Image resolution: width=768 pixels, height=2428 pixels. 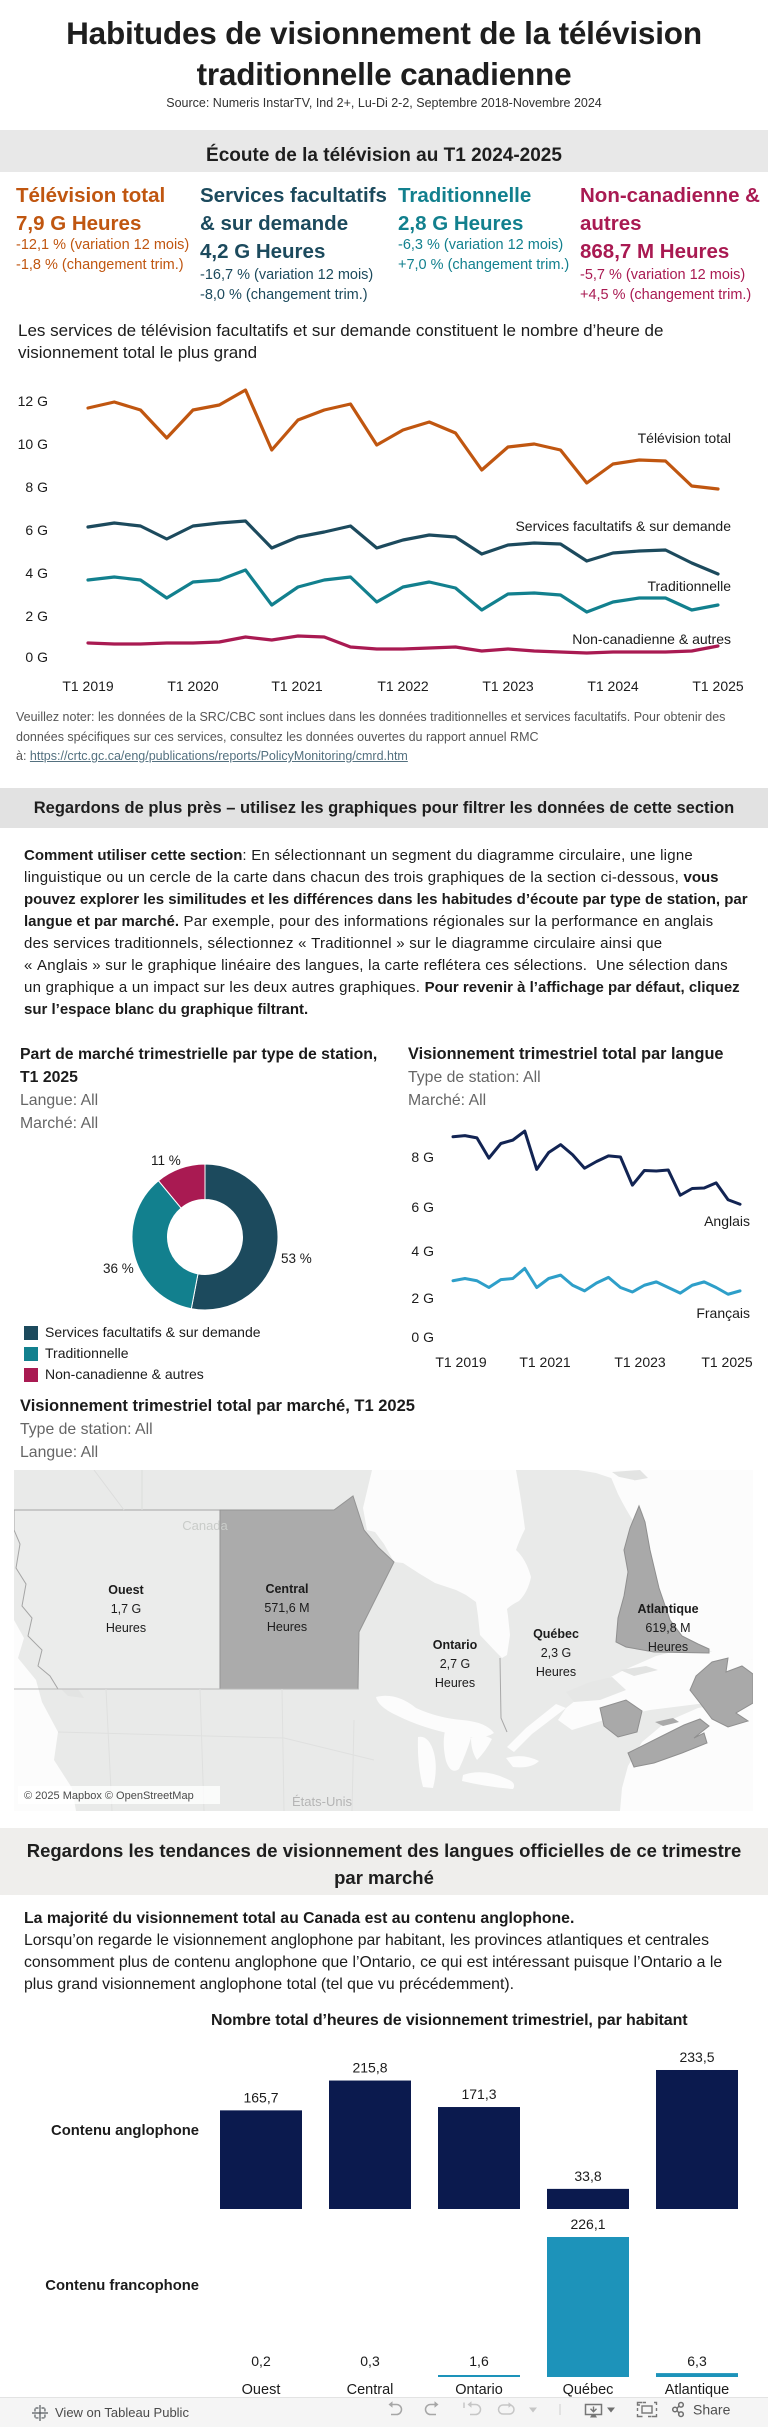 I want to click on svg-text: 619,8 M, so click(x=667, y=1628).